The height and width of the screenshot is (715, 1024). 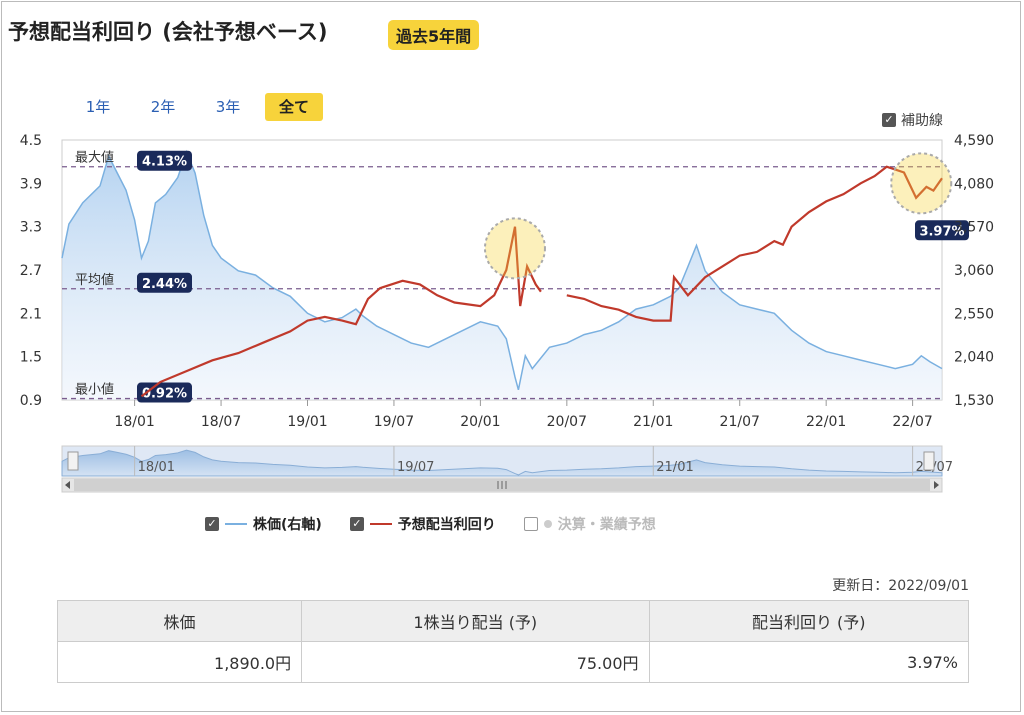 What do you see at coordinates (530, 524) in the screenshot?
I see `checkbox-unchecked-icon` at bounding box center [530, 524].